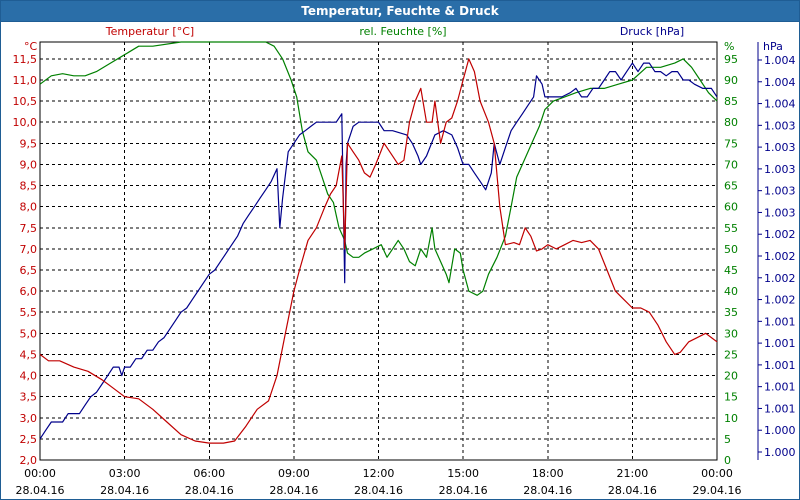 The width and height of the screenshot is (800, 500). Describe the element at coordinates (25, 122) in the screenshot. I see `temperature-tick-label: 10,0` at that location.